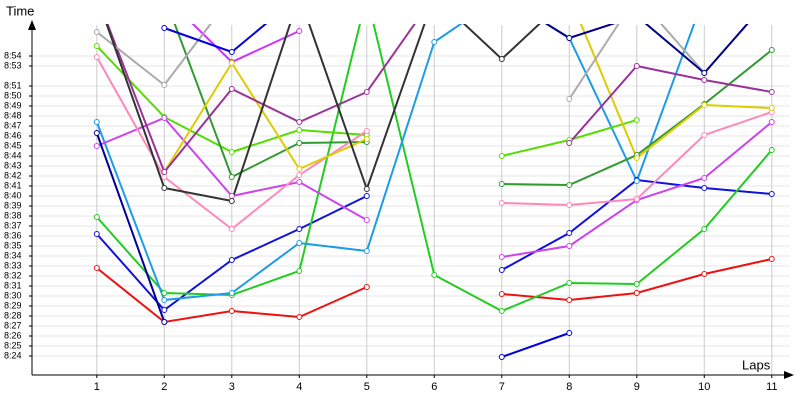 This screenshot has height=400, width=800. Describe the element at coordinates (13, 275) in the screenshot. I see `y-tick-label: 8:32` at that location.